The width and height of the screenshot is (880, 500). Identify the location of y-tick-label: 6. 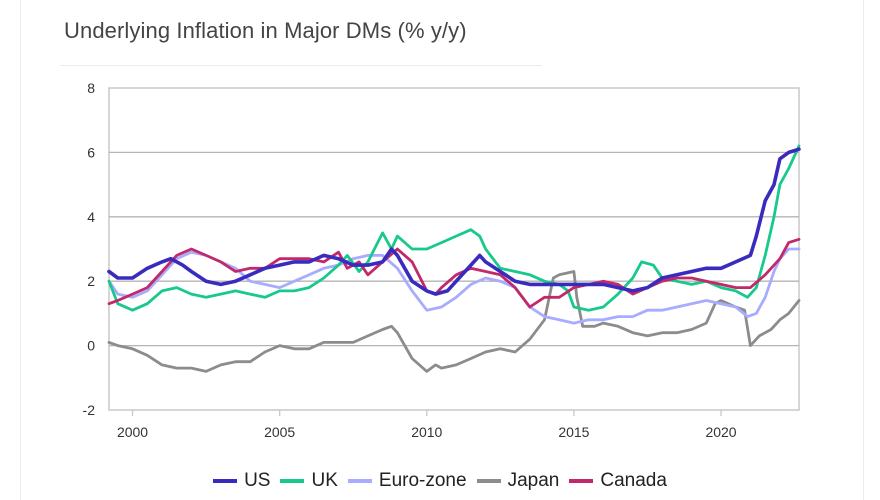
(91, 152).